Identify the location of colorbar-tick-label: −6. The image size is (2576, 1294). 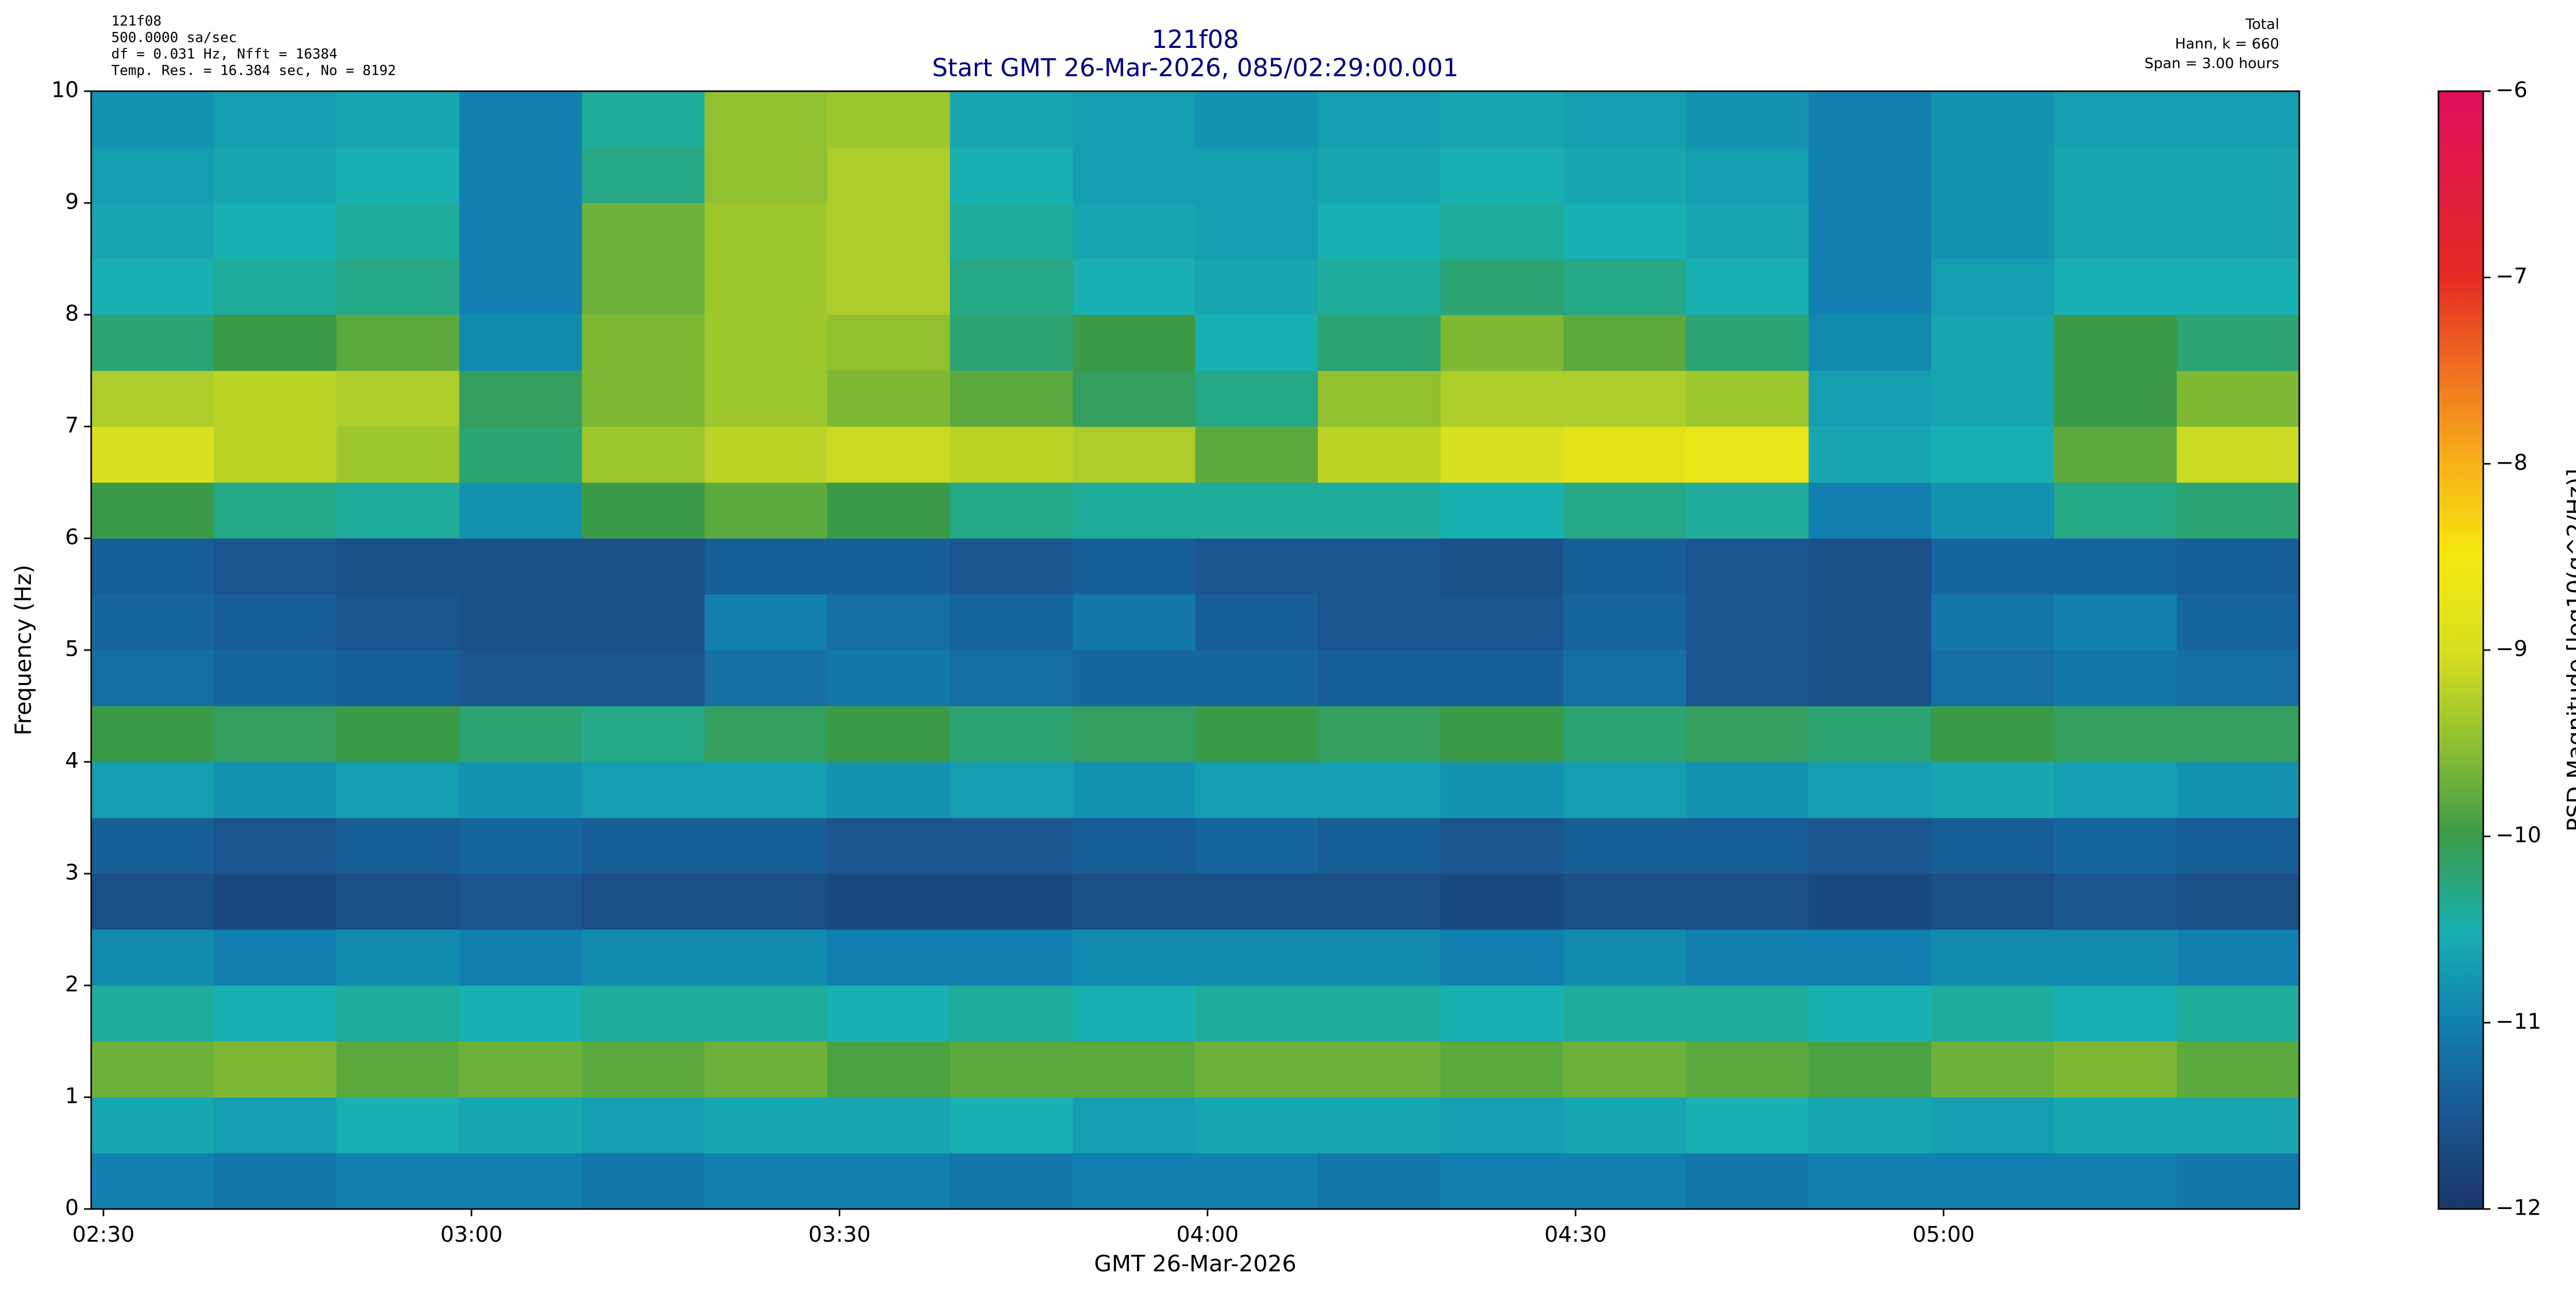
(2512, 90).